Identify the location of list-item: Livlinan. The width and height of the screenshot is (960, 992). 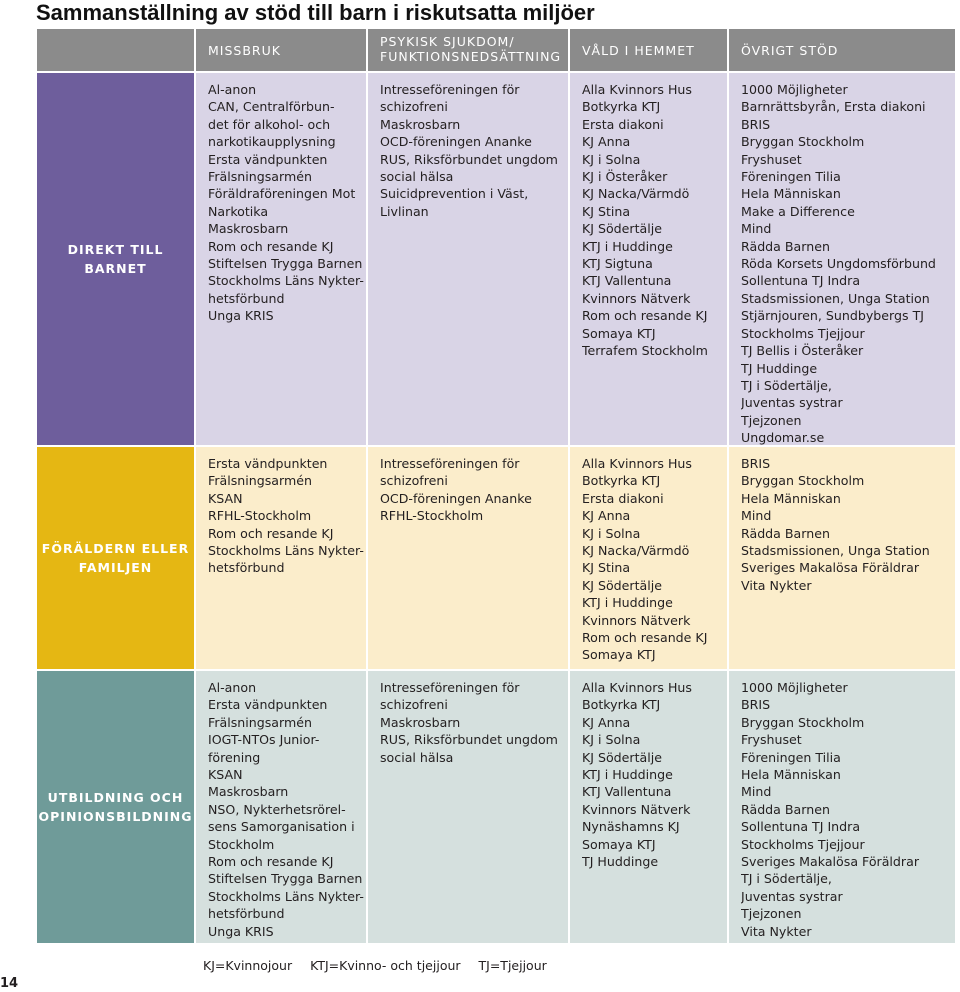
(404, 211).